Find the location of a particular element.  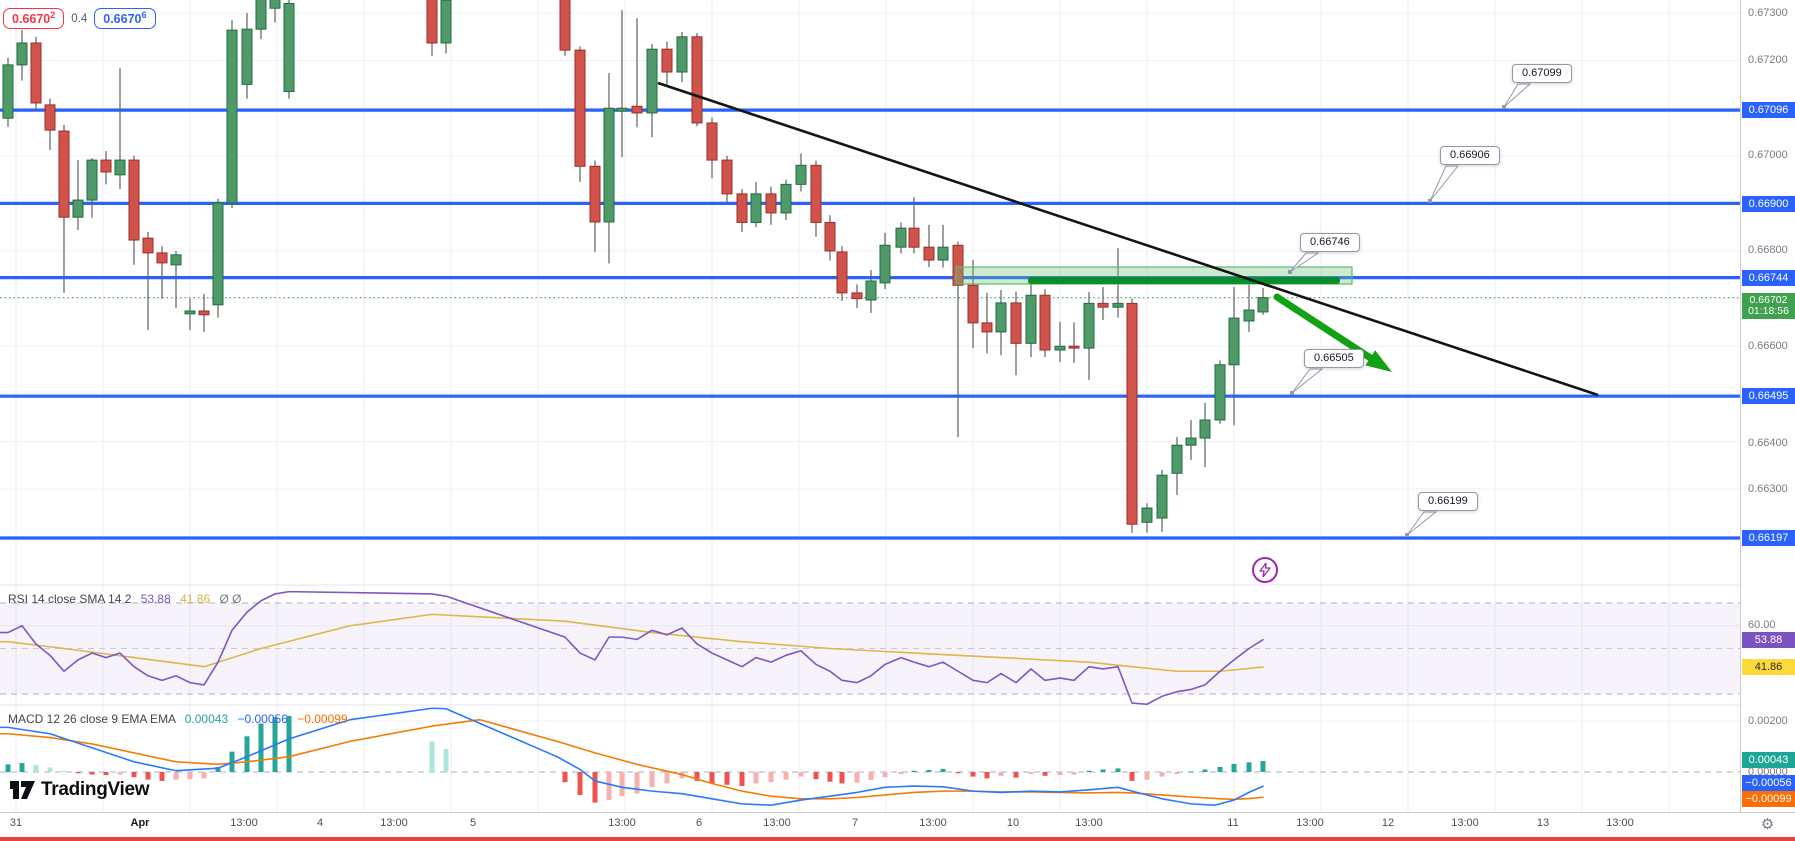

price-axis-label: 0.66600 is located at coordinates (1768, 346).